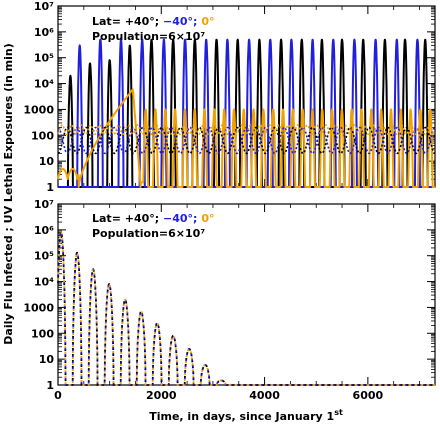 The image size is (440, 427). What do you see at coordinates (207, 218) in the screenshot?
I see `bottom-legend-lat-0: 0°` at bounding box center [207, 218].